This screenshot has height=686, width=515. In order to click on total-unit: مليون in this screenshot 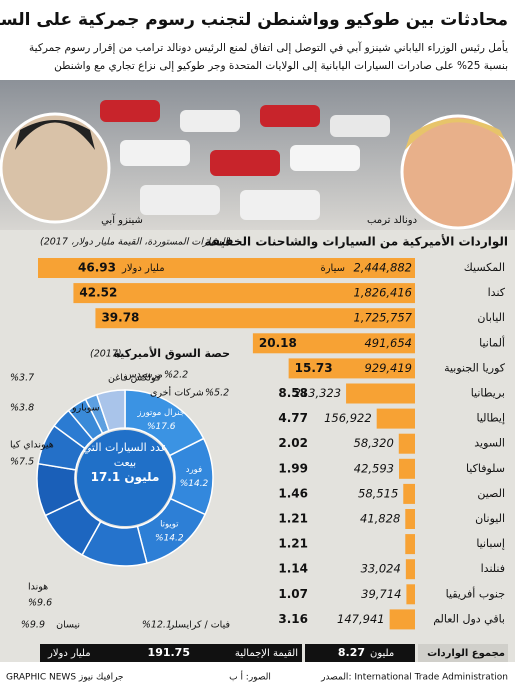, I will do `click(382, 653)`.